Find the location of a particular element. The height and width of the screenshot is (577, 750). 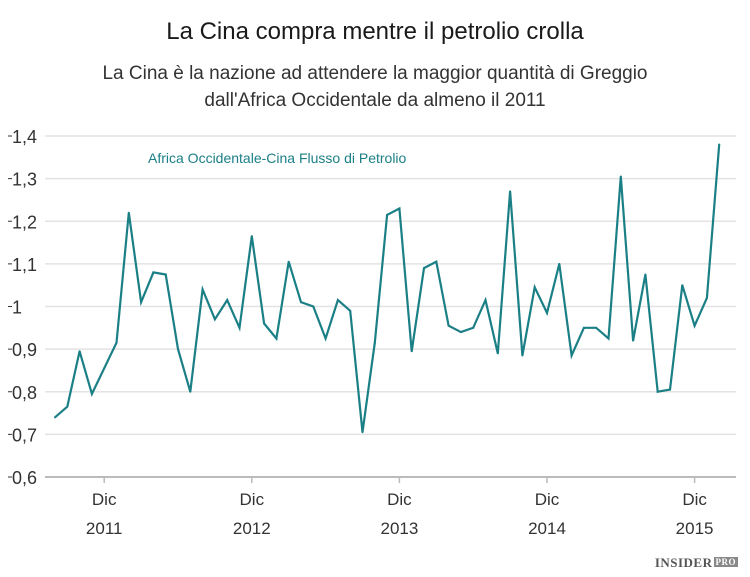

x-tick-label-year: 2011 is located at coordinates (104, 528).